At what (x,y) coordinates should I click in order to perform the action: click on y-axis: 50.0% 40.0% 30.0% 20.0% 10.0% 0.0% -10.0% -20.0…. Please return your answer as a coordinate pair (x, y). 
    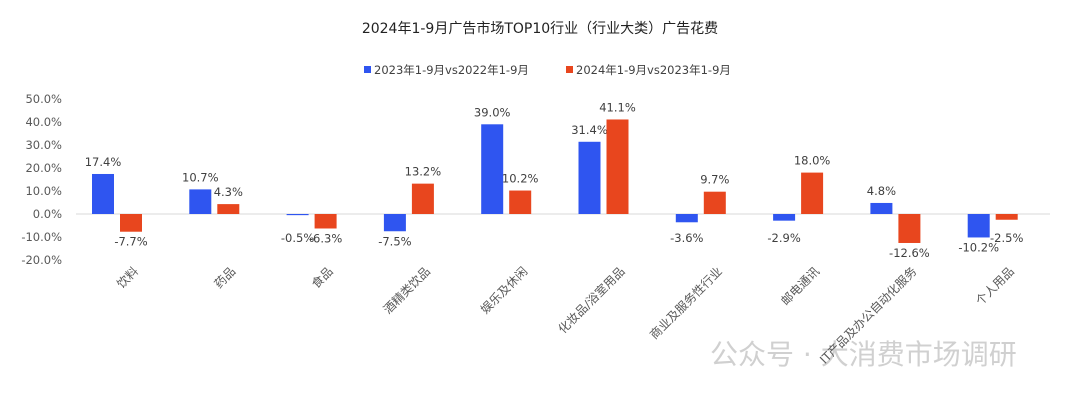
    Looking at the image, I should click on (41, 179).